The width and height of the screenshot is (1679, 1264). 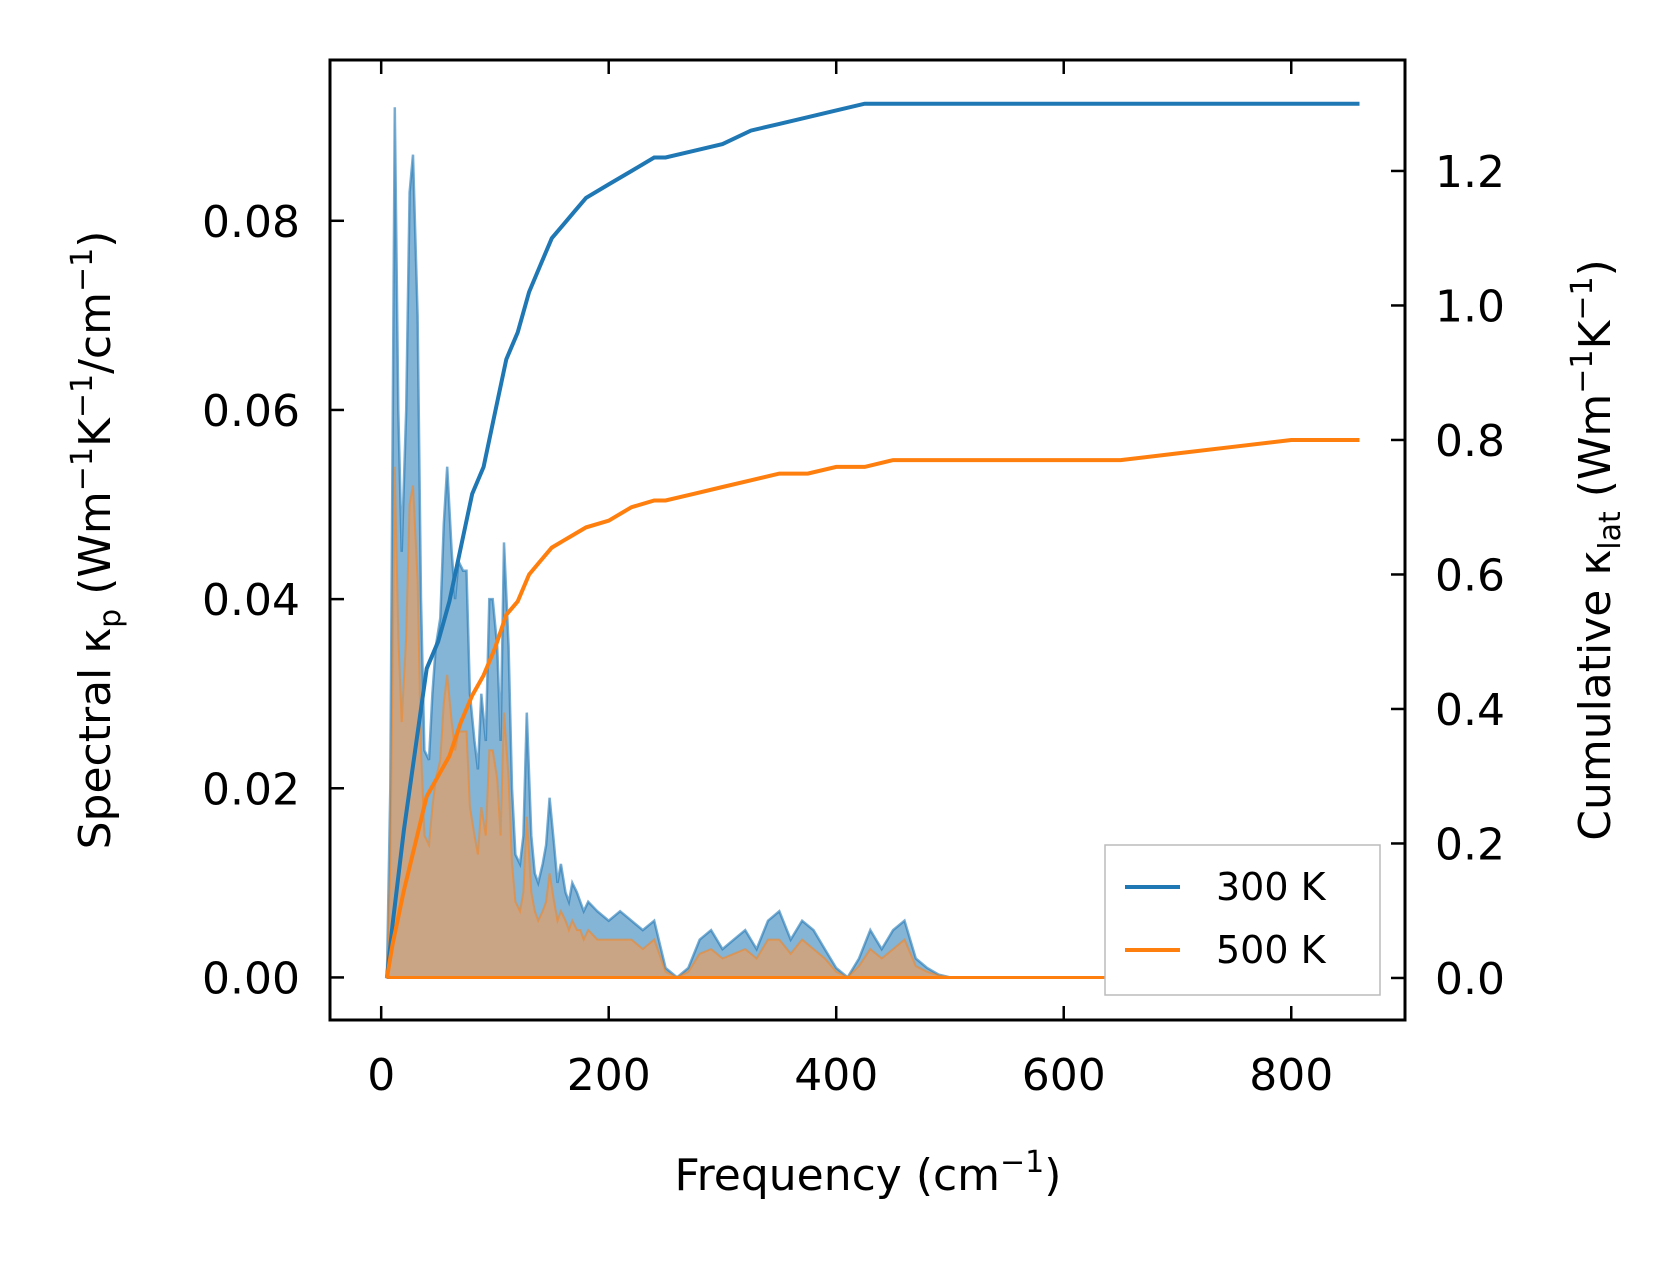 I want to click on y-left-tick-label: 0.04, so click(x=251, y=600).